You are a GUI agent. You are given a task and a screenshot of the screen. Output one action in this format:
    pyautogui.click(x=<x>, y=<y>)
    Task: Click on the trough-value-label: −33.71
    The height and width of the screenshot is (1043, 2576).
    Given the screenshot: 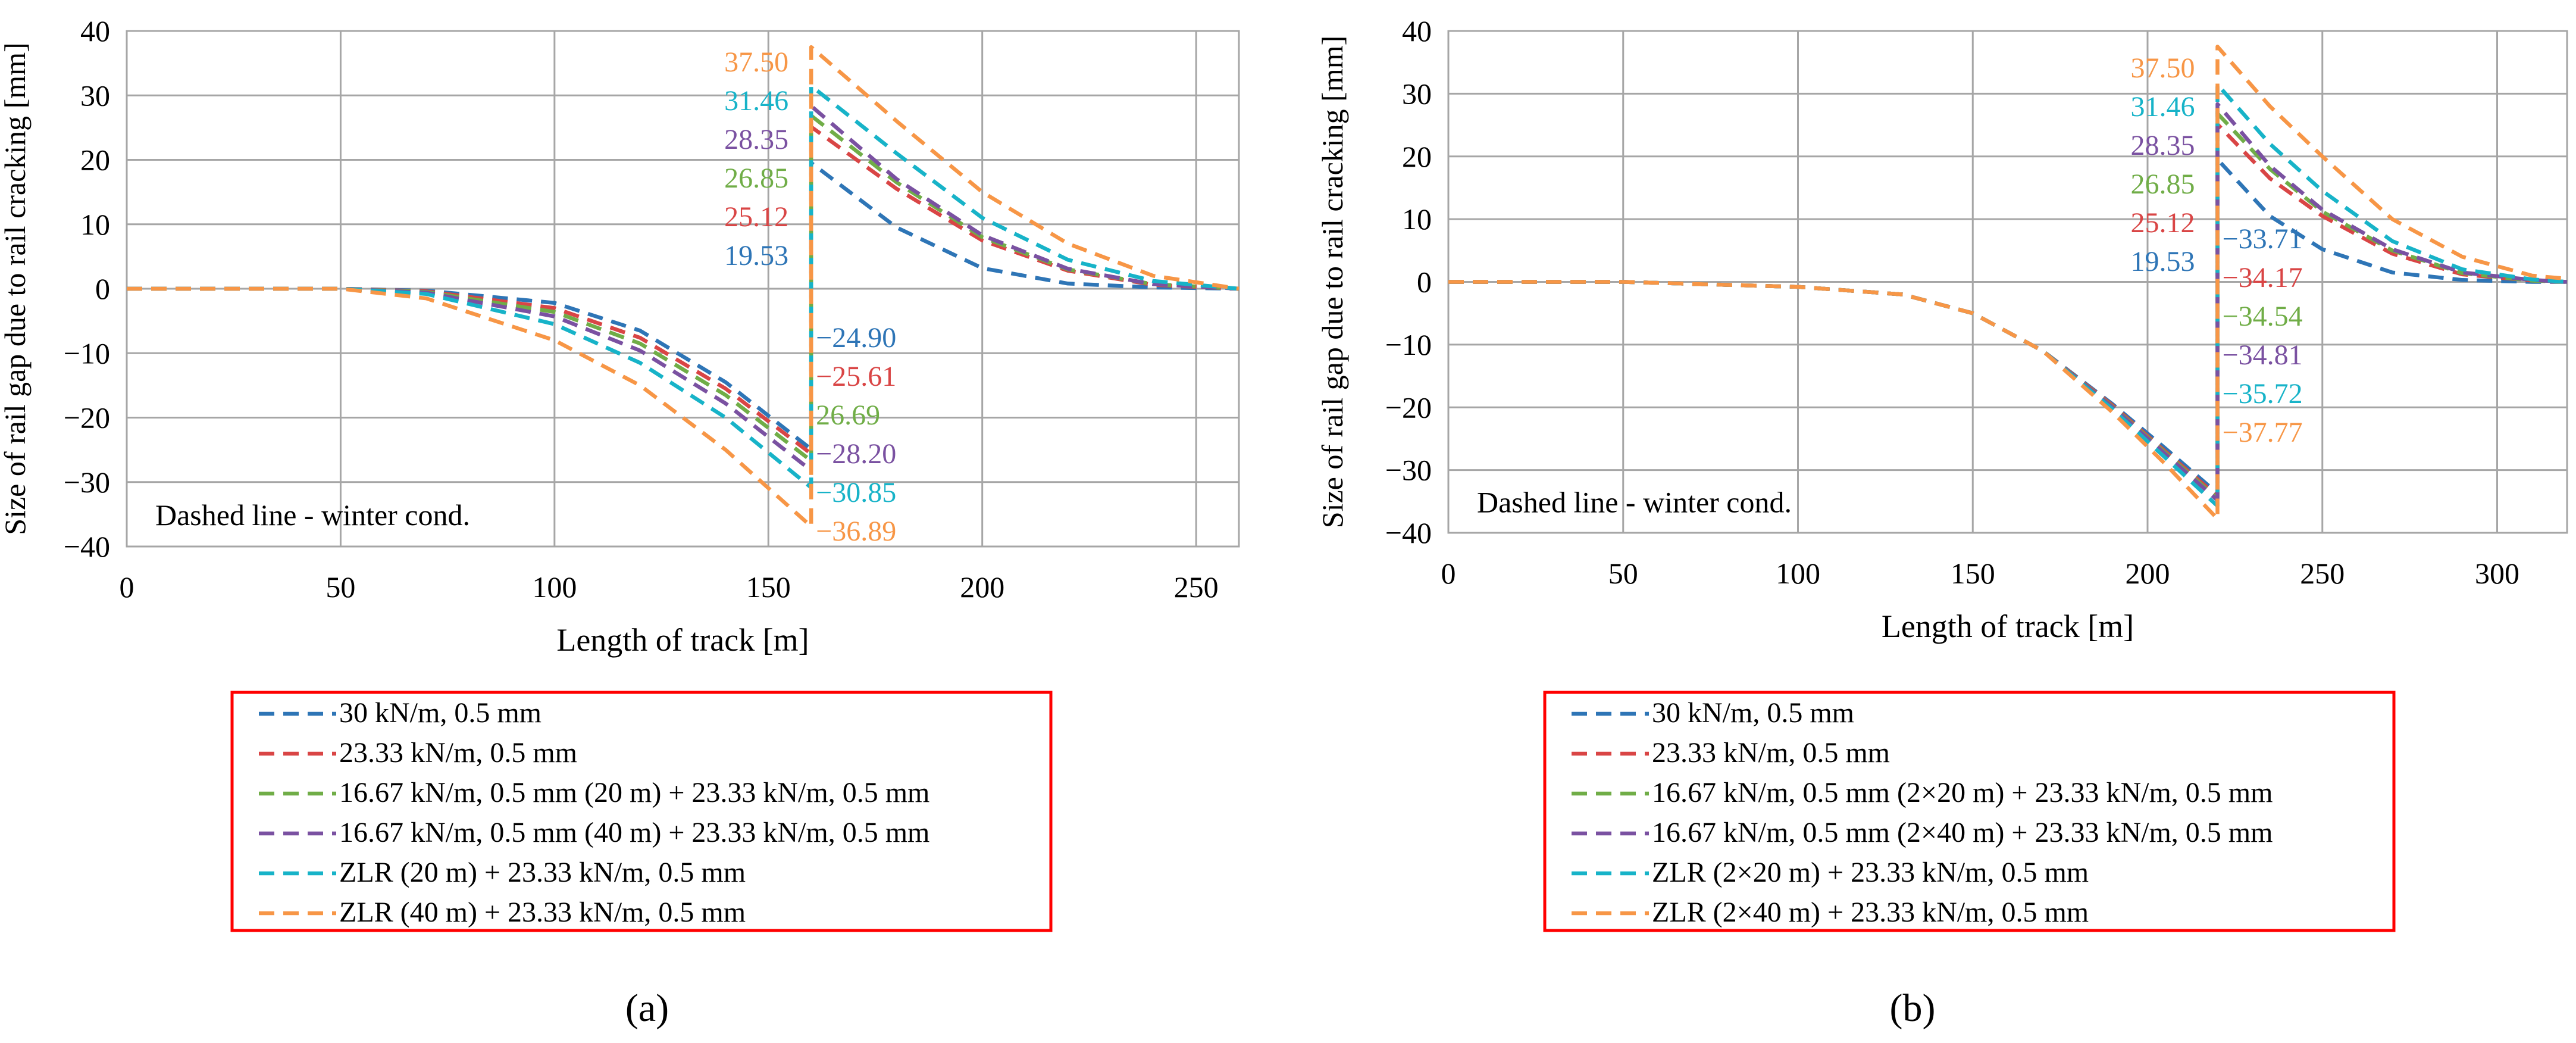 What is the action you would take?
    pyautogui.click(x=2263, y=239)
    